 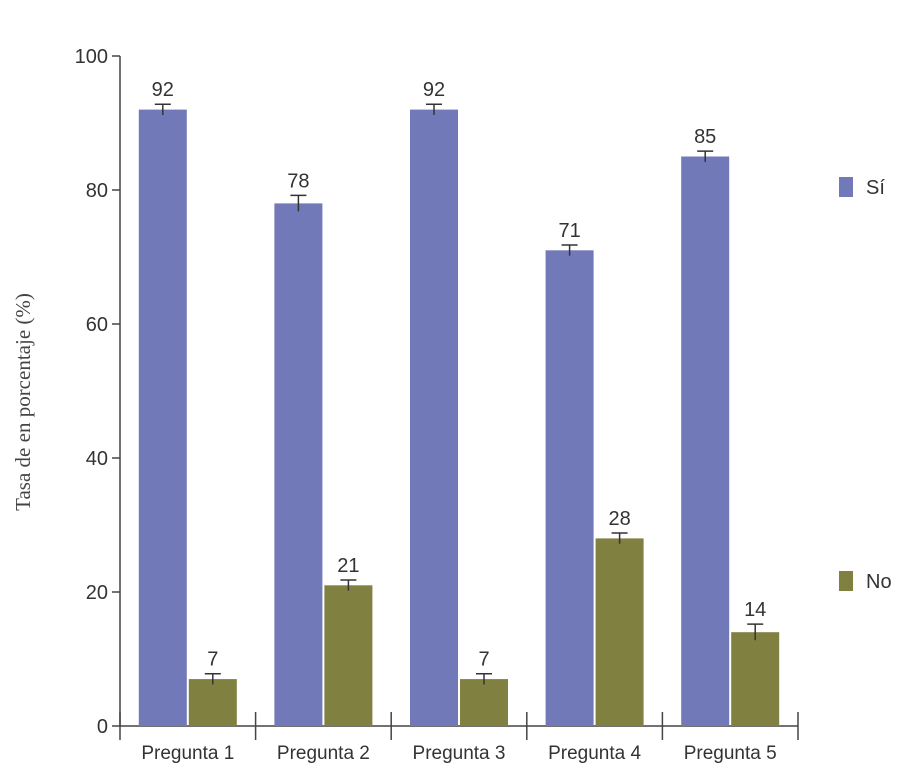 I want to click on y-tick-label: 80, so click(x=97, y=191).